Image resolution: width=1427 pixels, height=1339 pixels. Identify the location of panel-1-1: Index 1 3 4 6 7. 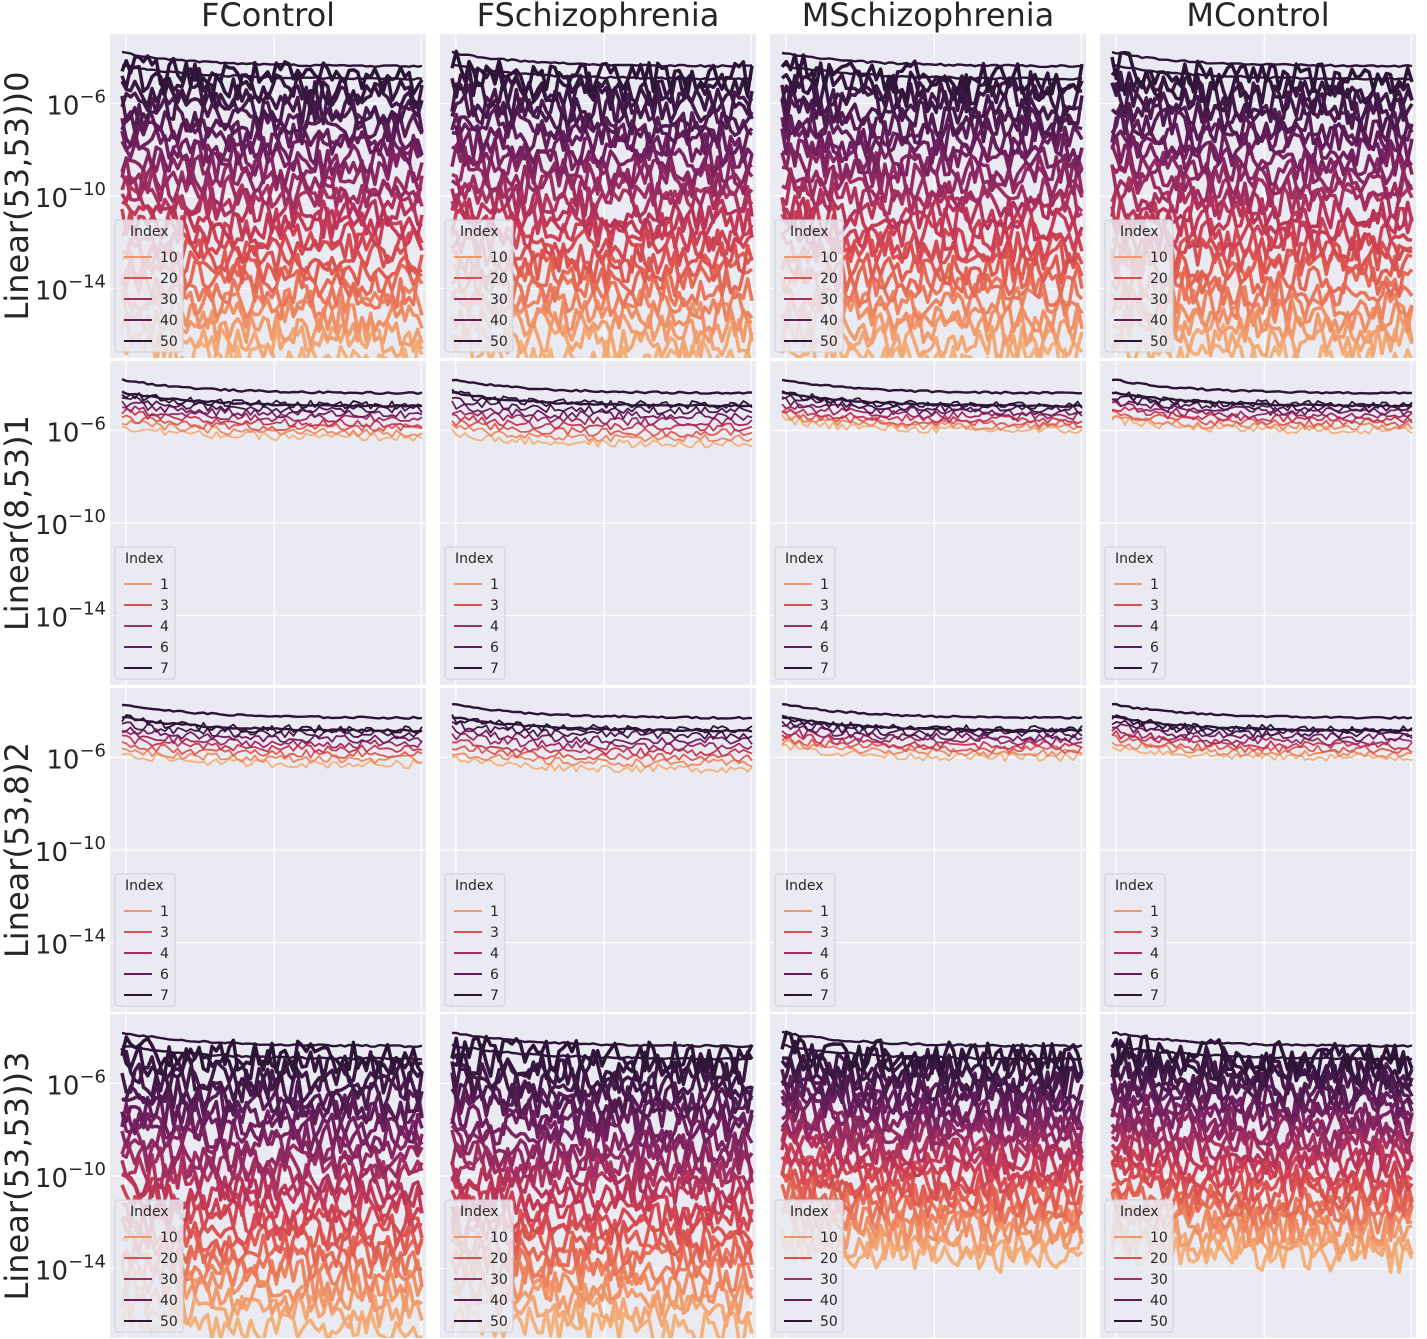
(598, 523).